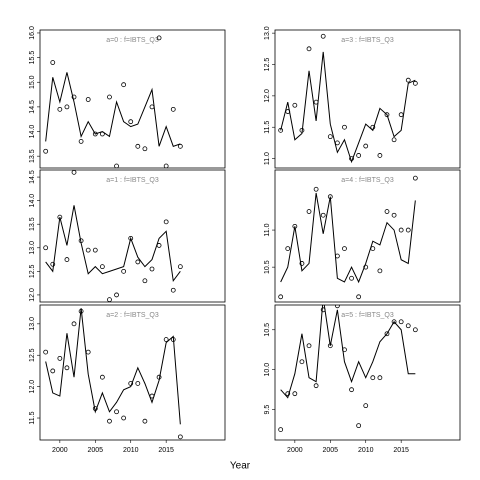  I want to click on panel: a=3 : f=IBTS_Q3 11.0 11.5 12.0 12.5 13.0, so click(362, 97).